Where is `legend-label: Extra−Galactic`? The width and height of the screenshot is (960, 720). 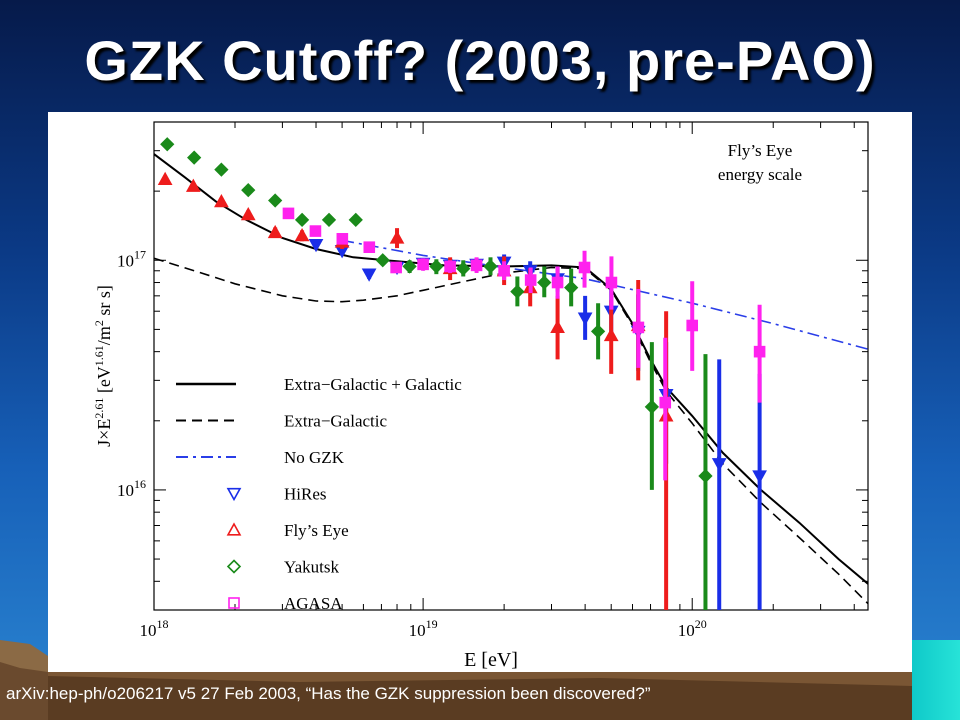 legend-label: Extra−Galactic is located at coordinates (335, 421).